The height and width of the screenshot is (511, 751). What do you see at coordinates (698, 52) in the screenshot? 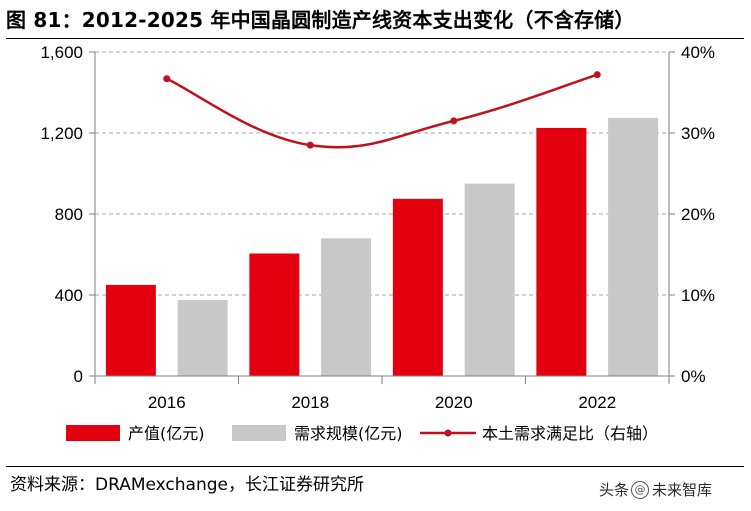
I see `y-right-tick-label: 40%` at bounding box center [698, 52].